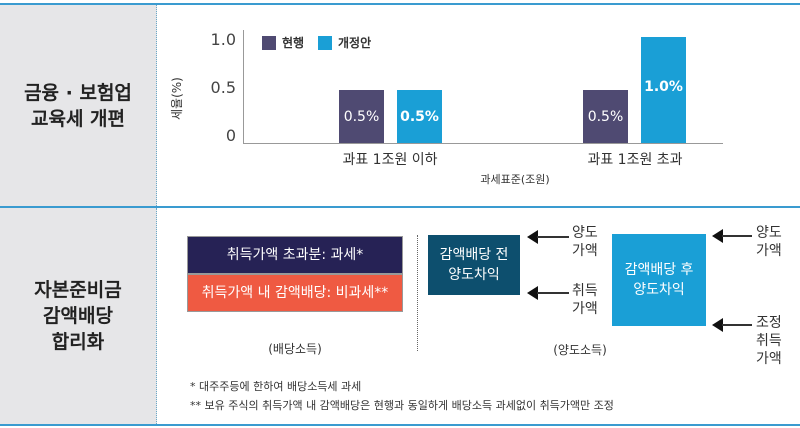 Image resolution: width=800 pixels, height=428 pixels. What do you see at coordinates (223, 39) in the screenshot?
I see `y-tick: 1.0` at bounding box center [223, 39].